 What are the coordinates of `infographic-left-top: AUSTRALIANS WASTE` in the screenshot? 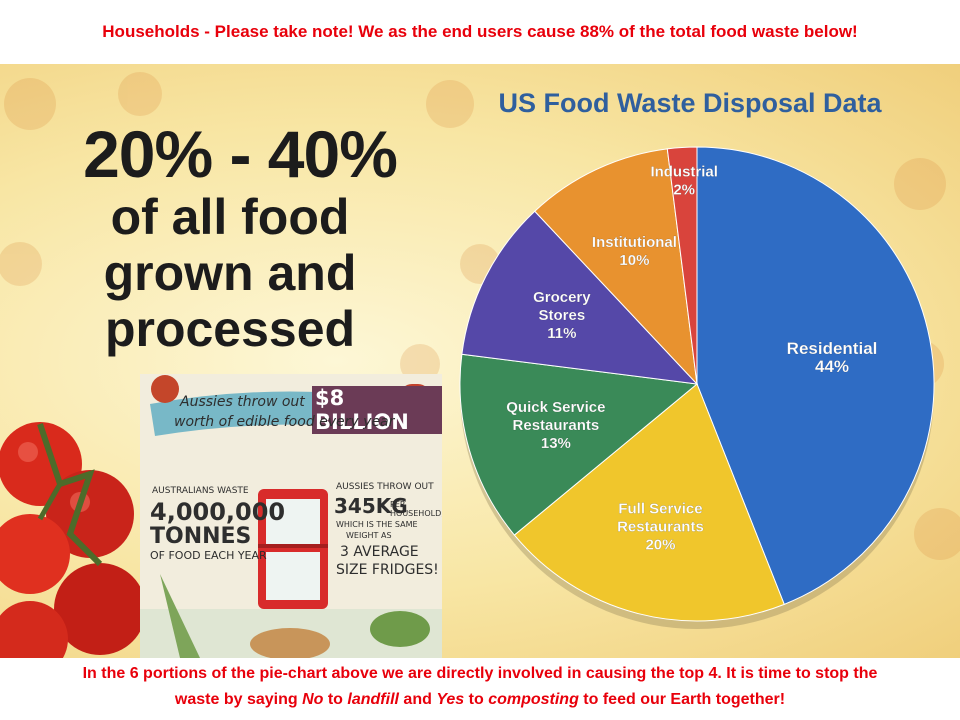 It's located at (200, 491).